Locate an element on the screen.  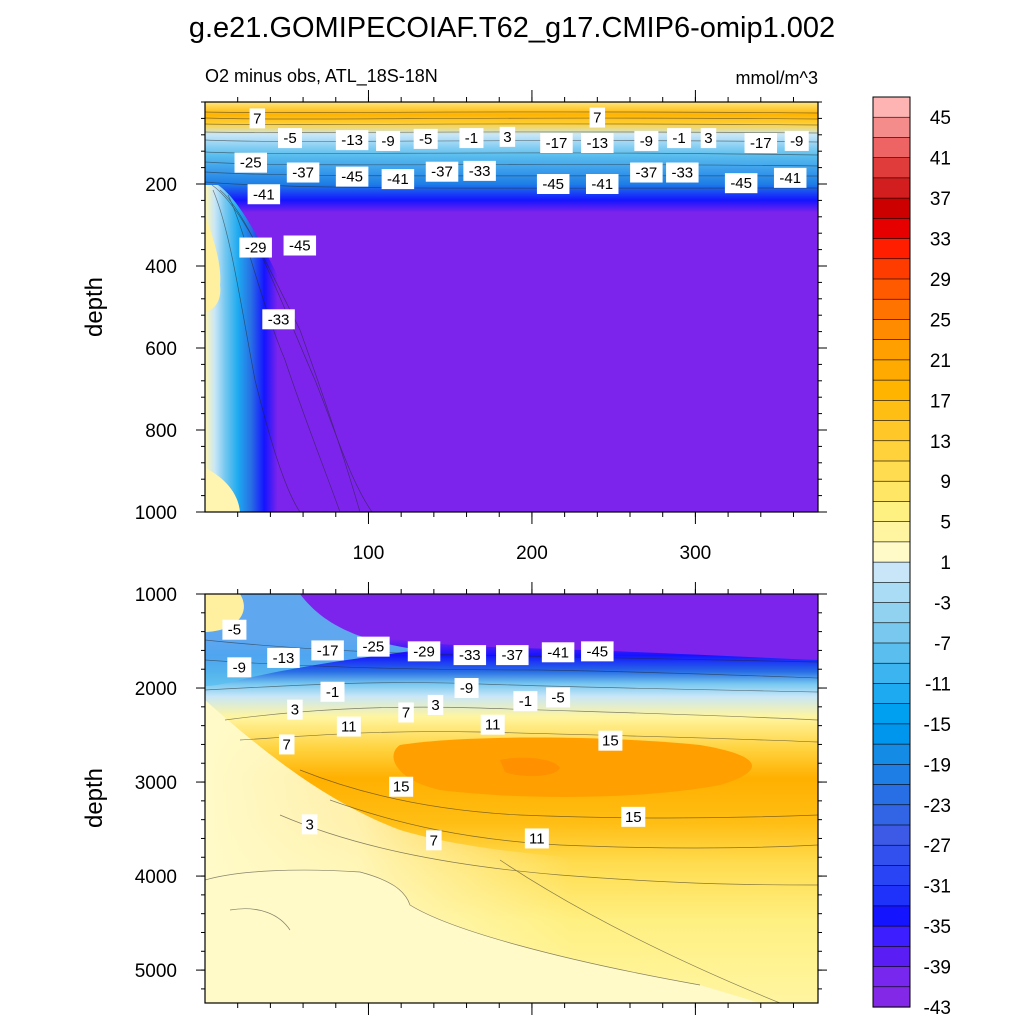
colorbar-frame is located at coordinates (891, 552).